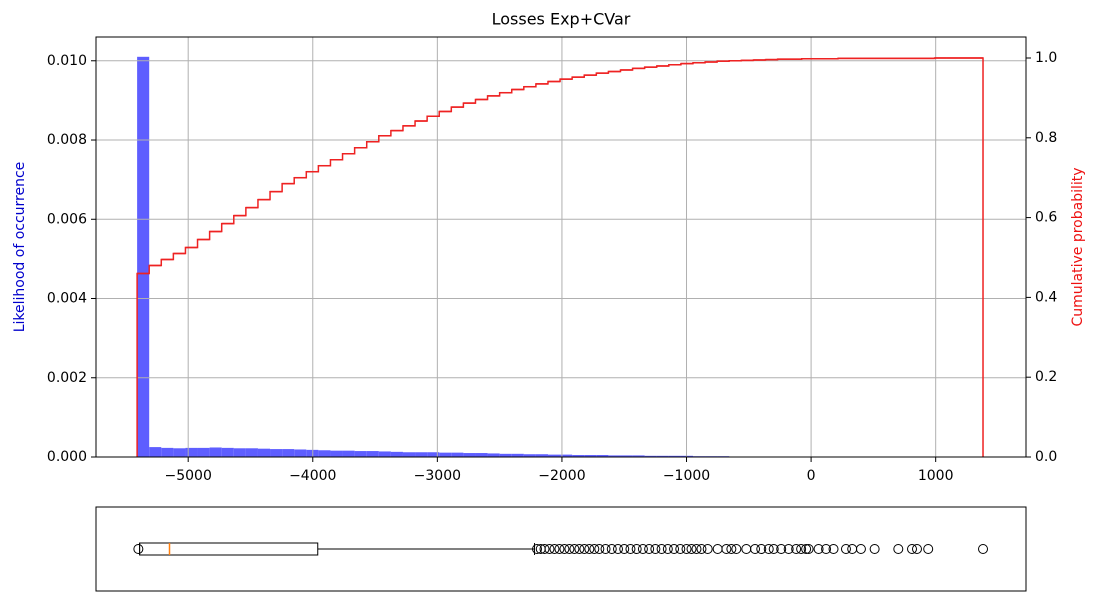 The image size is (1100, 603). What do you see at coordinates (67, 299) in the screenshot?
I see `y-tick-label: 0.004` at bounding box center [67, 299].